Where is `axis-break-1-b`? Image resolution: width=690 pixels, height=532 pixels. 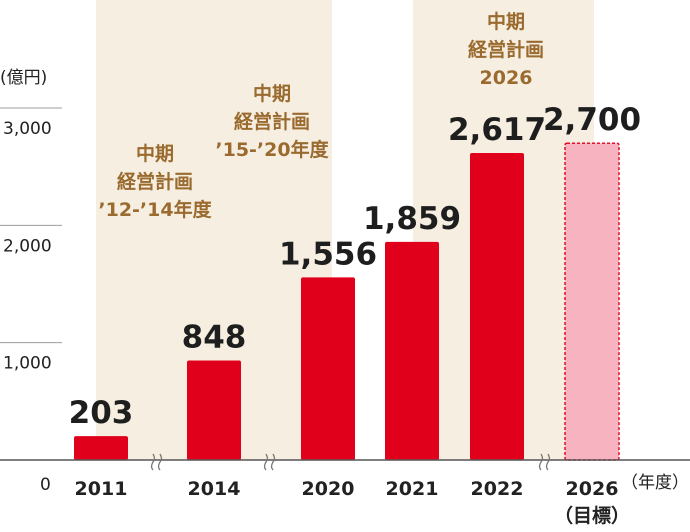 axis-break-1-b is located at coordinates (160, 462).